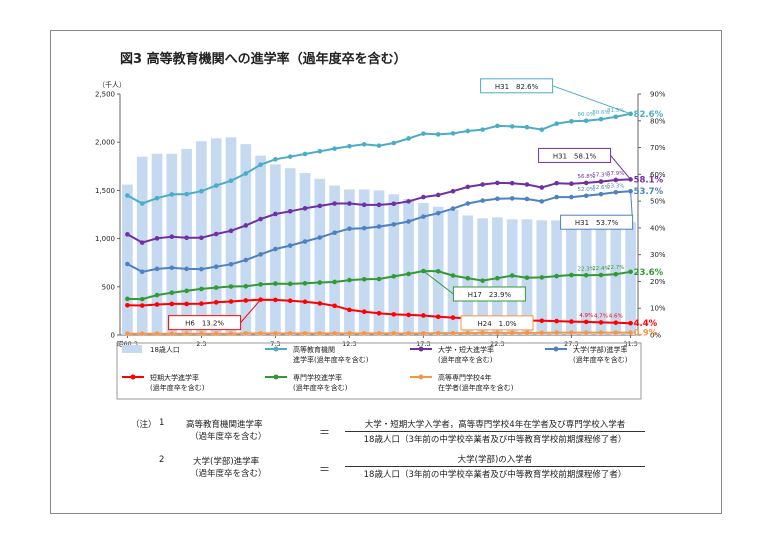 The image size is (780, 539). Describe the element at coordinates (658, 228) in the screenshot. I see `right-tick-label: 40%` at that location.